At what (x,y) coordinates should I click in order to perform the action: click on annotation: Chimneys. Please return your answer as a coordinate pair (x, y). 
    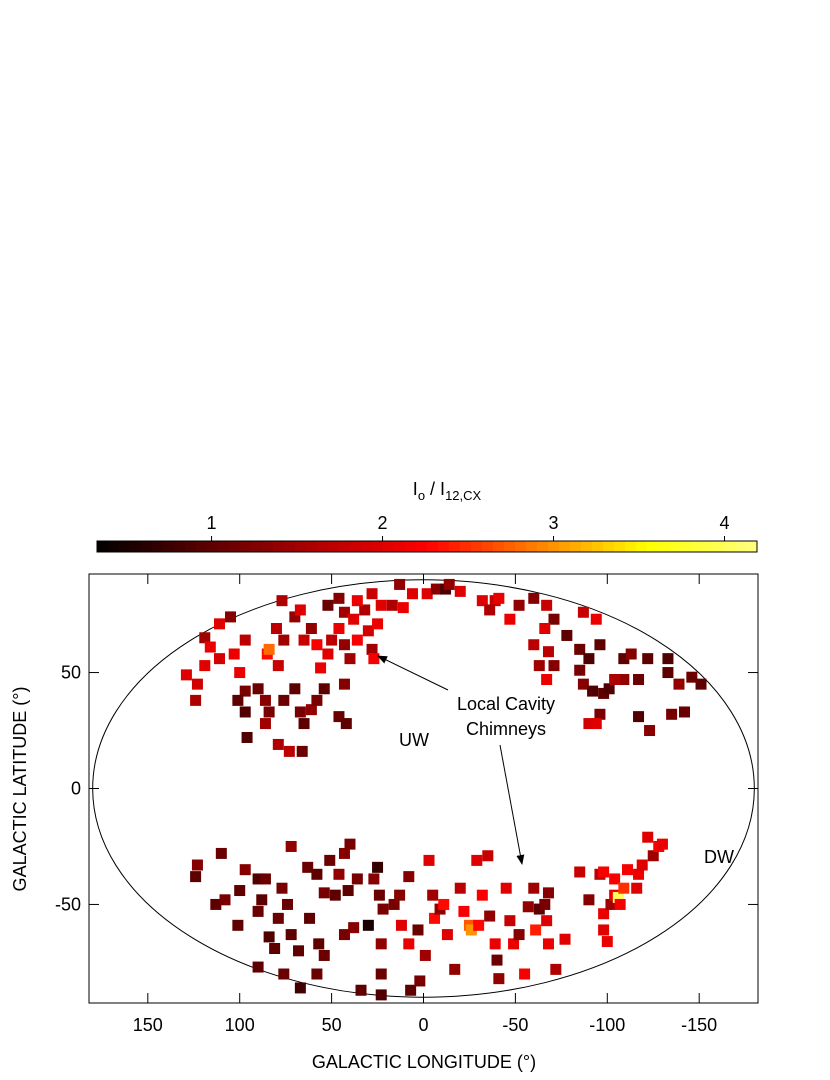
    Looking at the image, I should click on (506, 729).